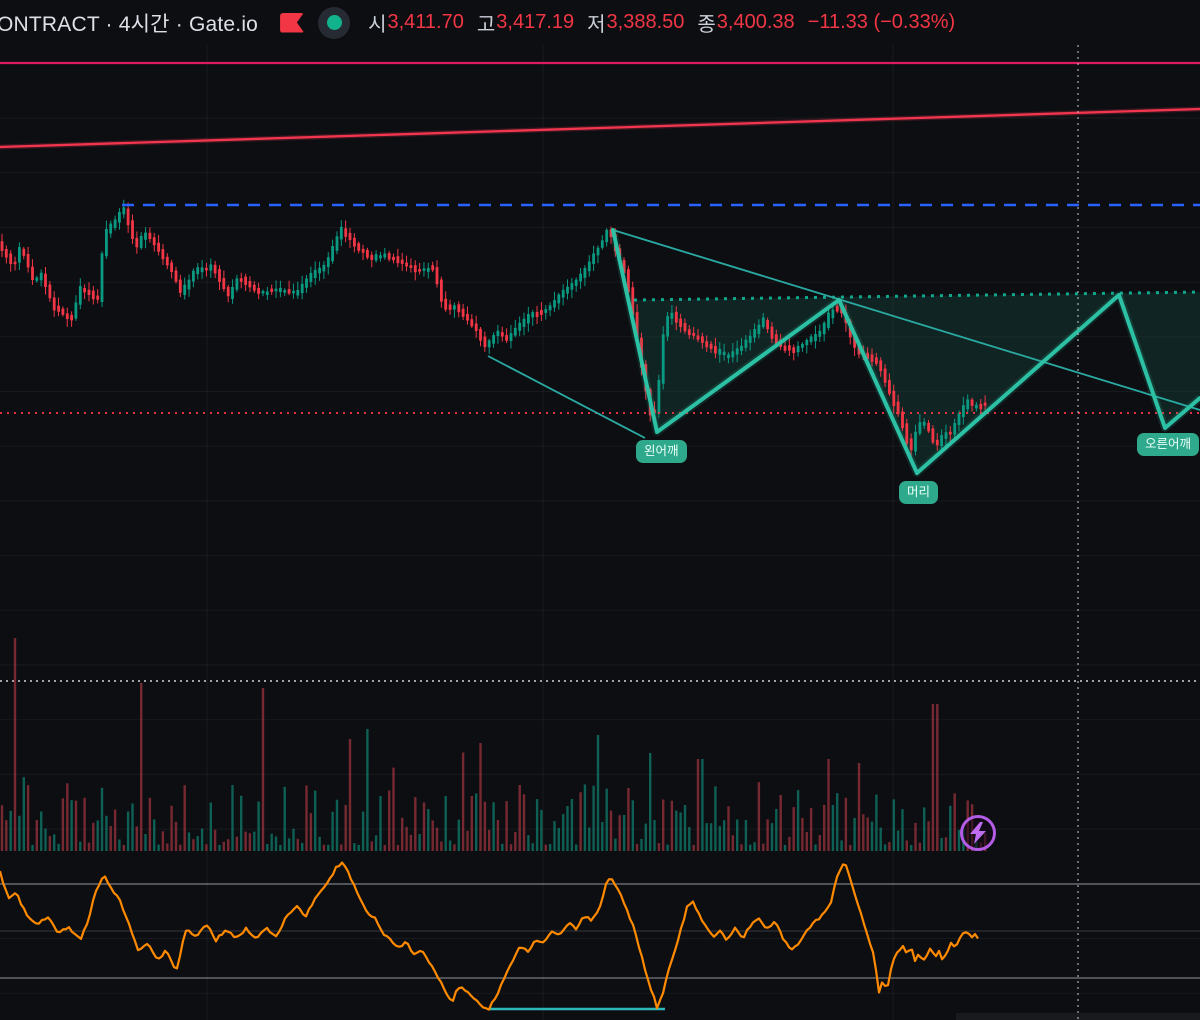 This screenshot has width=1200, height=1020. Describe the element at coordinates (919, 492) in the screenshot. I see `pattern-label-head: 머리` at that location.